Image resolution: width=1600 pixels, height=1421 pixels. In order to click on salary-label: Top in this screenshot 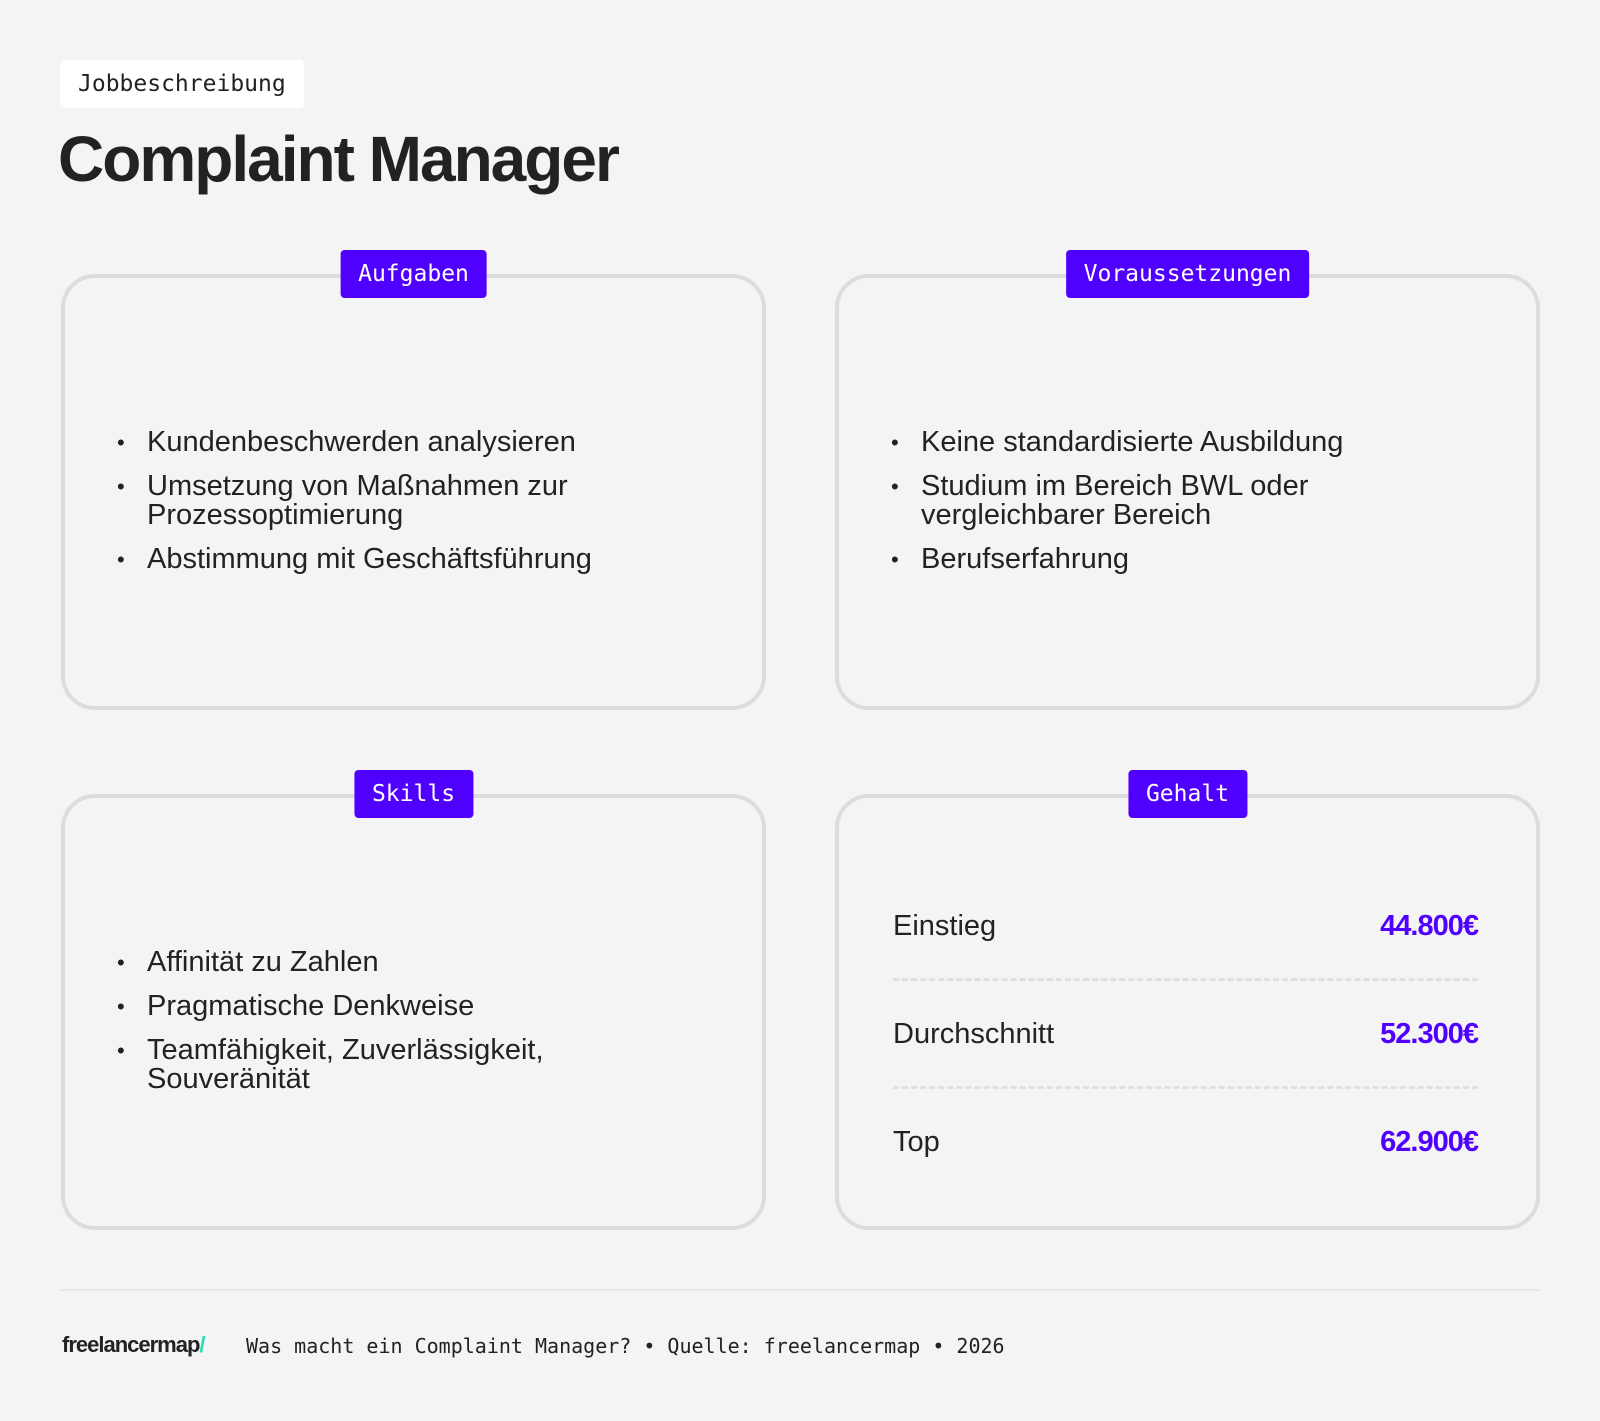, I will do `click(916, 1141)`.